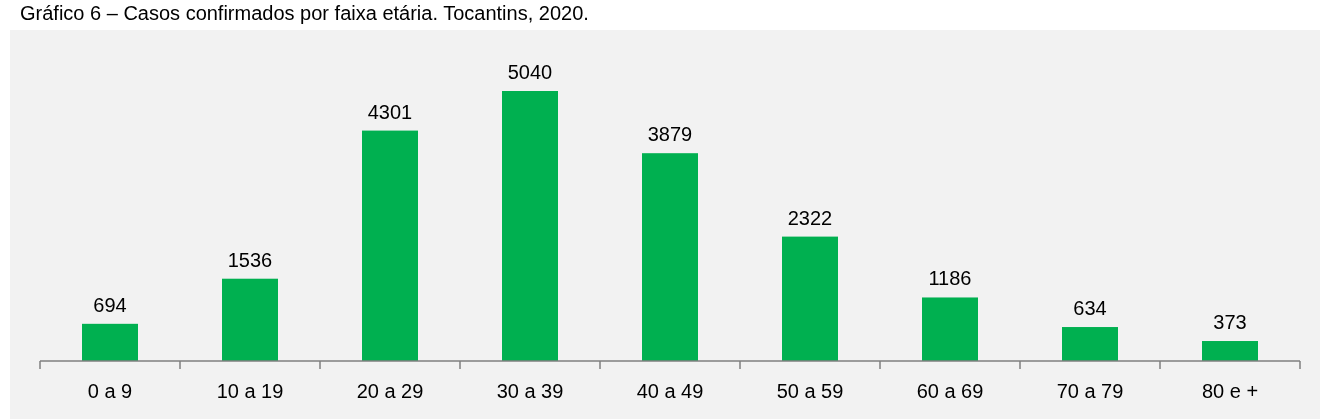 The image size is (1320, 419). I want to click on x-tick-label: 0 a 9, so click(110, 391).